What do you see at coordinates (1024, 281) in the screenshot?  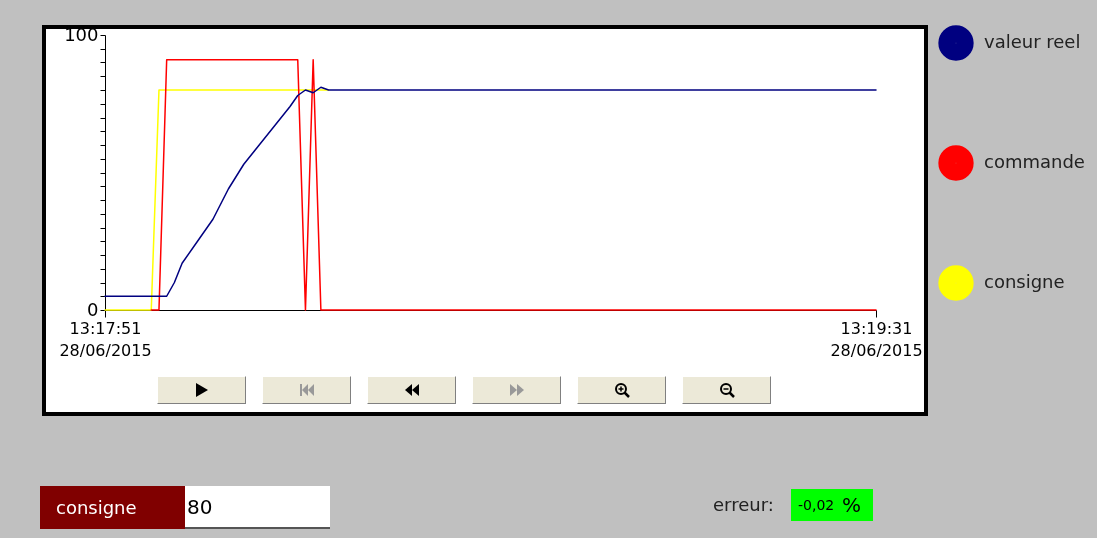 I see `legend-label: consigne` at bounding box center [1024, 281].